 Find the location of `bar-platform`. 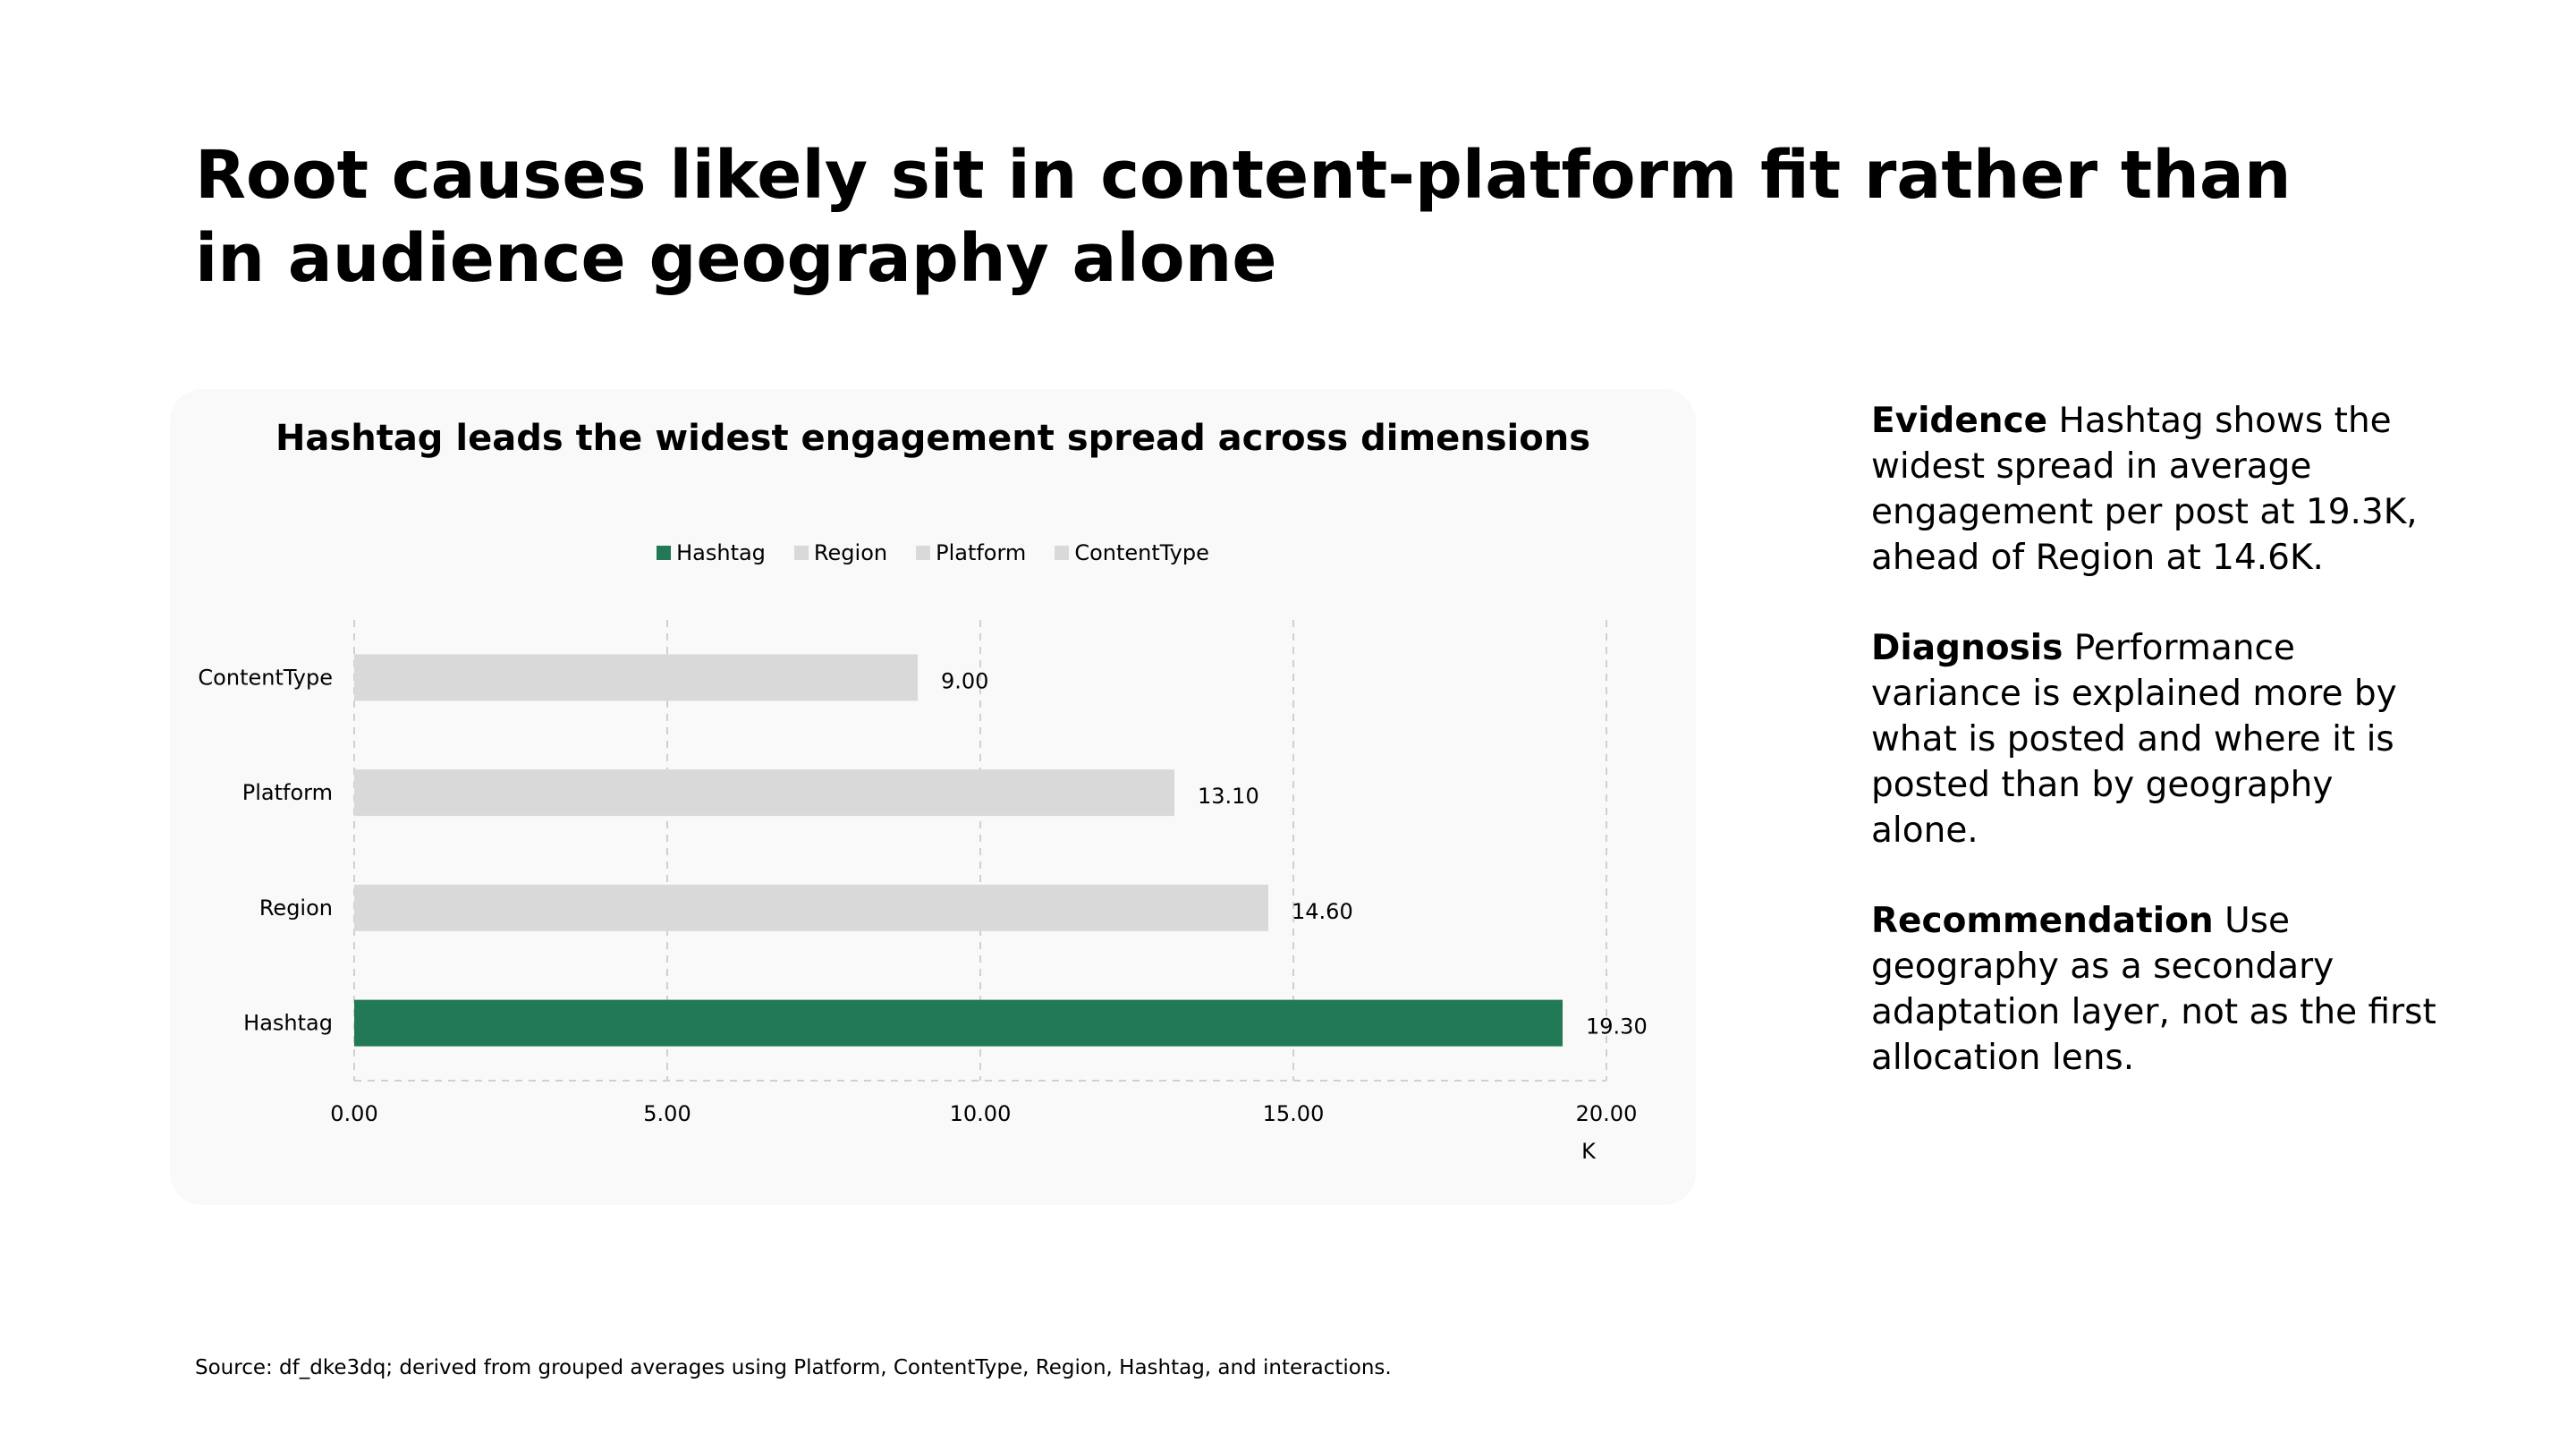

bar-platform is located at coordinates (764, 793).